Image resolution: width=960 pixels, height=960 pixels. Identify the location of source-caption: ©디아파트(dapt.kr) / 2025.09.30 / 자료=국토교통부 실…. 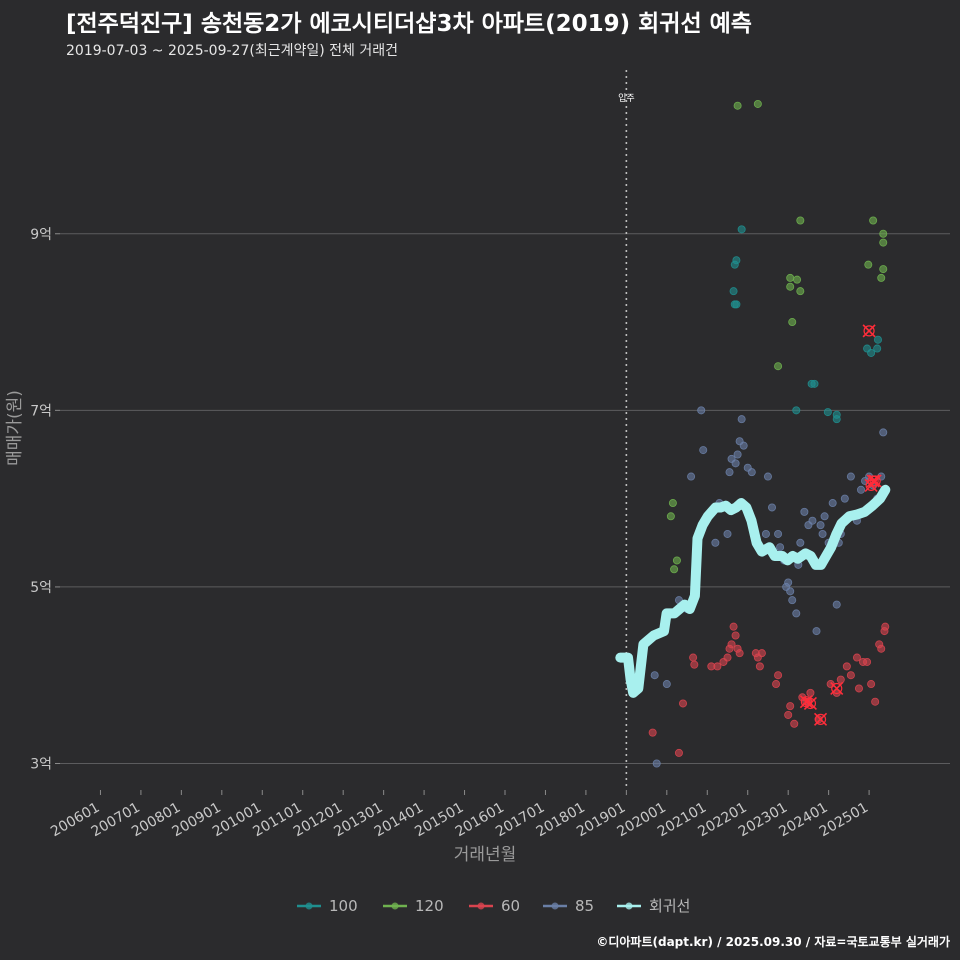
(773, 942).